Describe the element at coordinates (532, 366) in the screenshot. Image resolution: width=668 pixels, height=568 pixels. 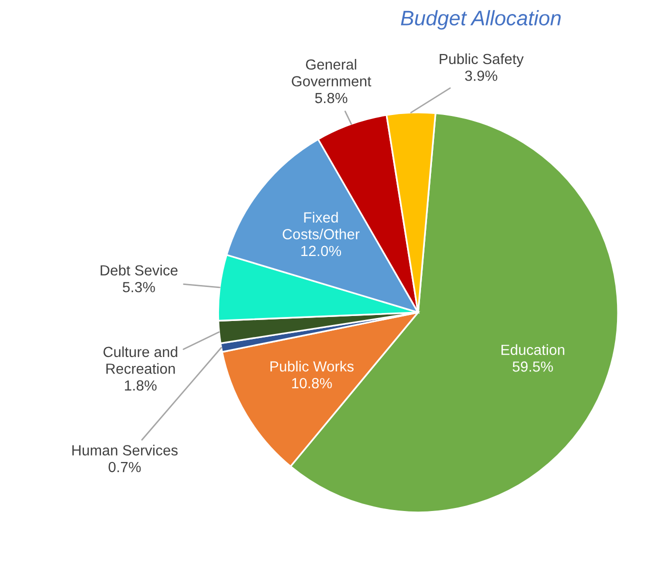
I see `data-label: 59.5%` at that location.